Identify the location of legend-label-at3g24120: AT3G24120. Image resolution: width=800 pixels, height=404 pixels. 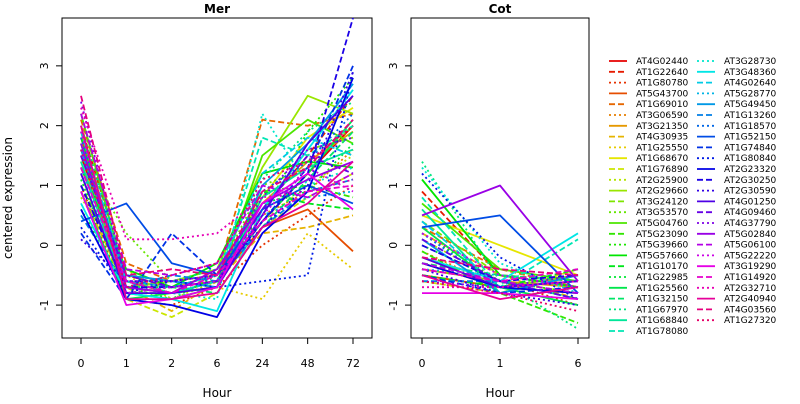
(662, 202).